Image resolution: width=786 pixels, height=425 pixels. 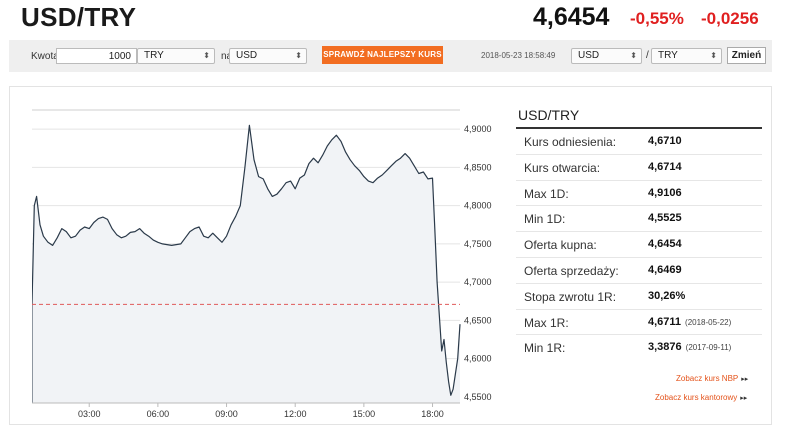 I want to click on stats-row-value: 3,3876 (2017-09-11), so click(x=689, y=347).